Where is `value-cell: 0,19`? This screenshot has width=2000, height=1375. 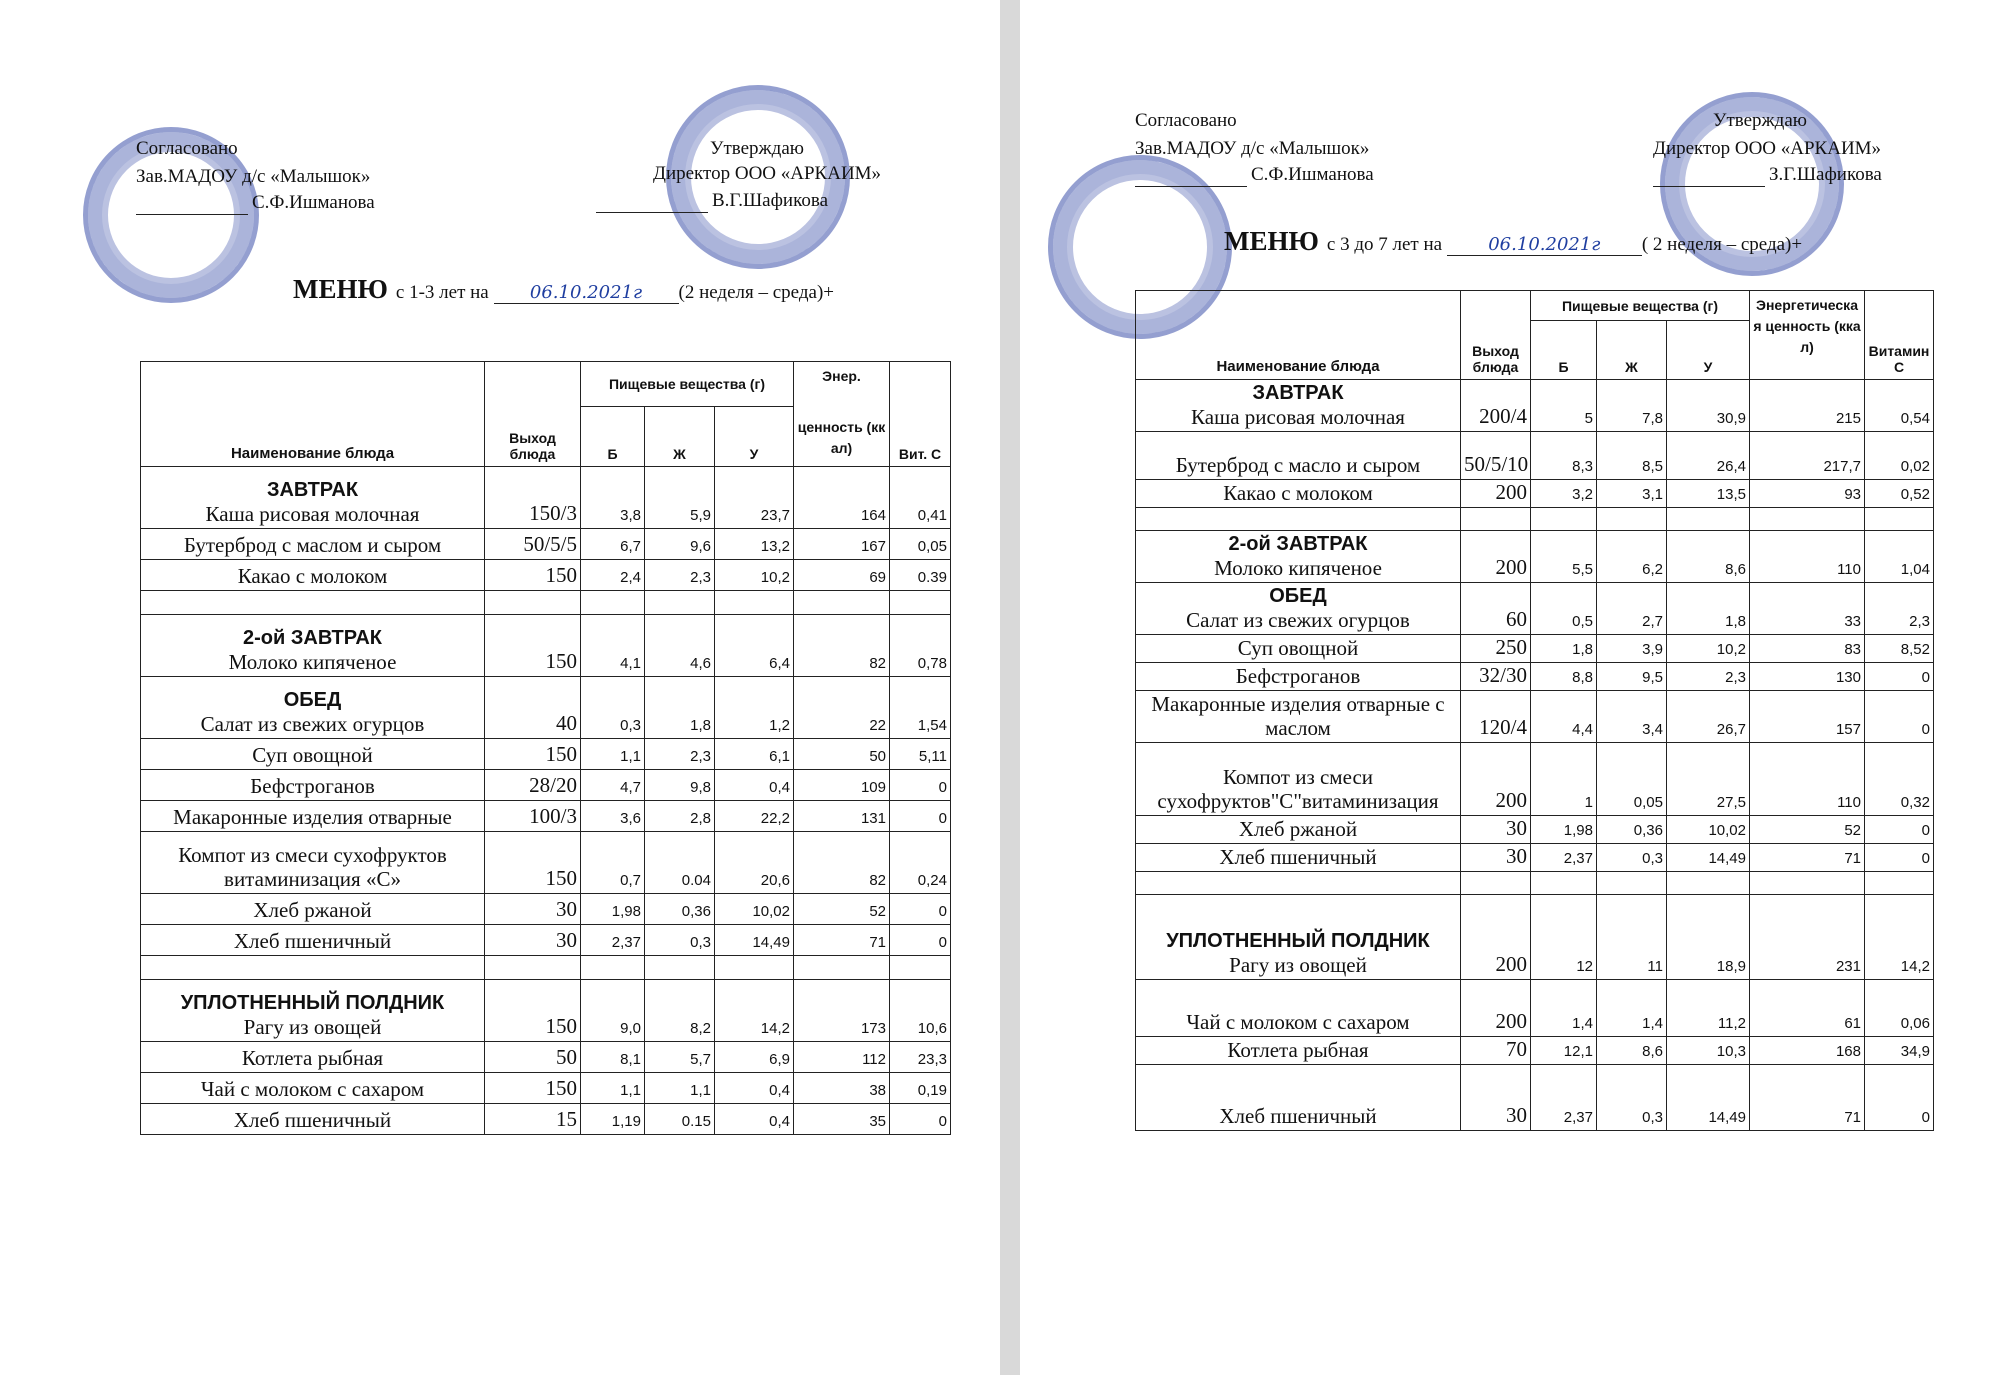
value-cell: 0,19 is located at coordinates (920, 1088).